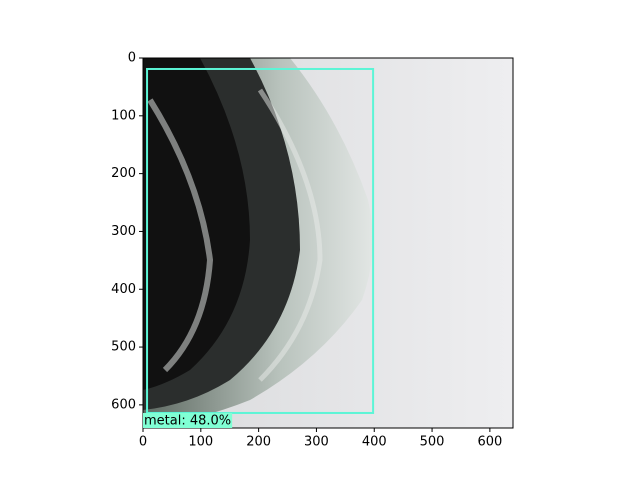 This screenshot has height=480, width=640. Describe the element at coordinates (123, 289) in the screenshot. I see `y-tick-label: 400` at that location.